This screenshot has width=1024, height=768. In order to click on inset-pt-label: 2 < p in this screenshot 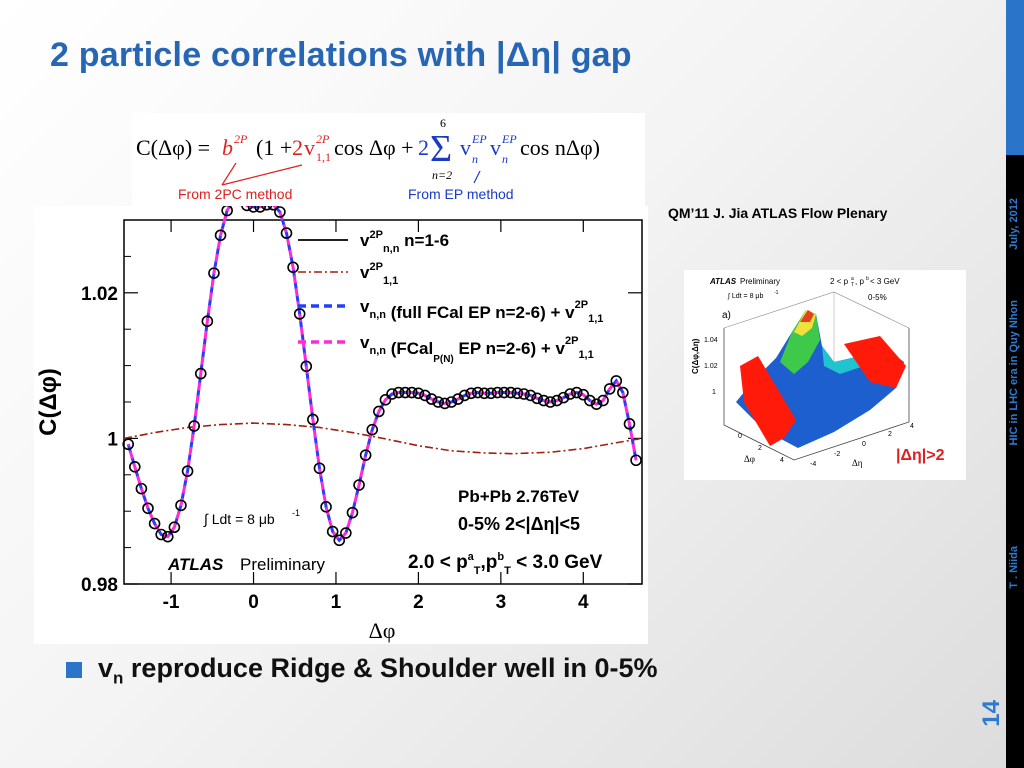, I will do `click(839, 281)`.